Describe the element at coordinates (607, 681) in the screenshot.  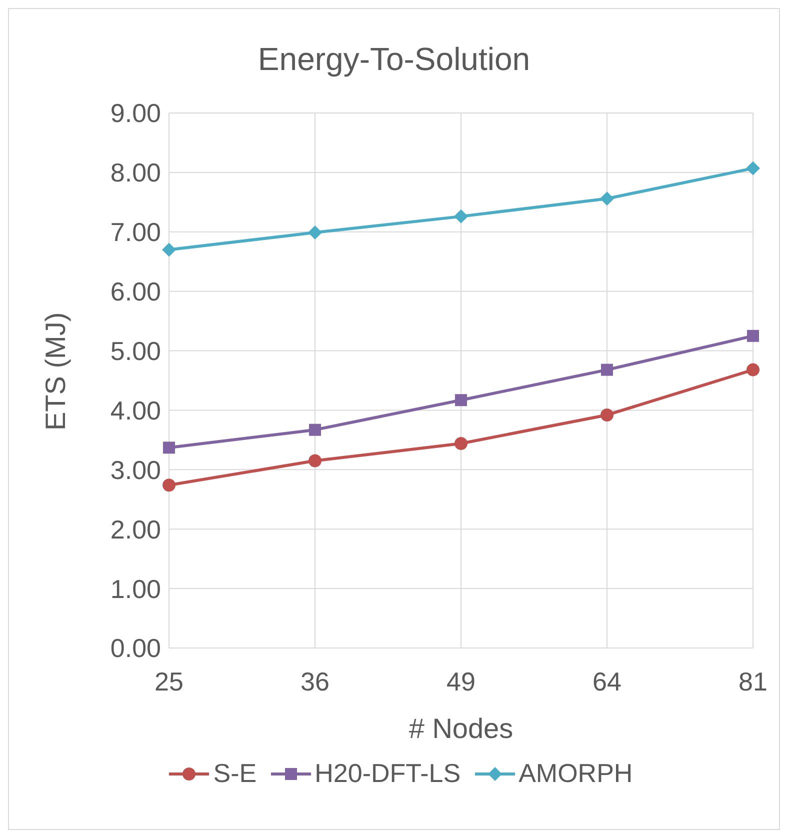
I see `x-tick-label: 64` at that location.